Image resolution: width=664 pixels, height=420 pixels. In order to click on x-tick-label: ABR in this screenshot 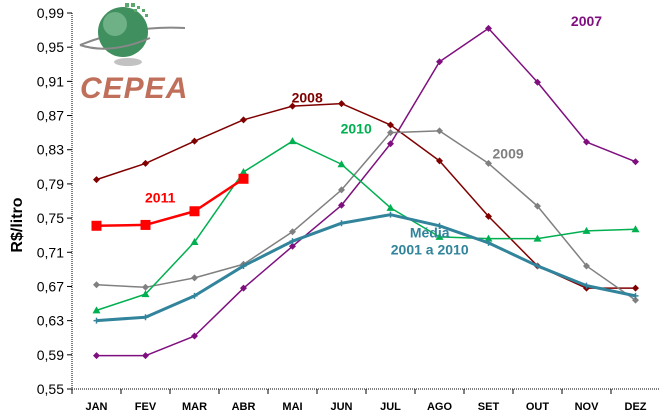, I will do `click(244, 407)`.